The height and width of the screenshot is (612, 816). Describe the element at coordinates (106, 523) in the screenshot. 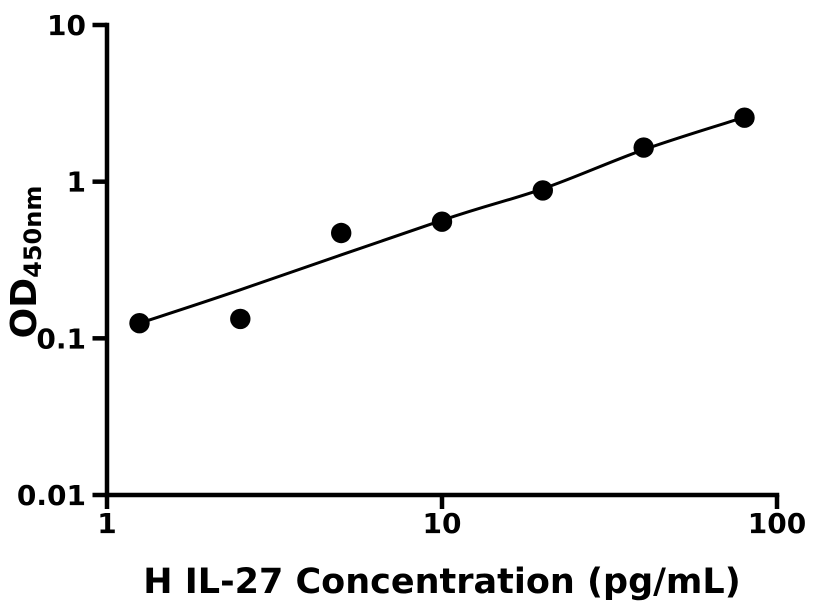

I see `x-tick-label: 1` at that location.